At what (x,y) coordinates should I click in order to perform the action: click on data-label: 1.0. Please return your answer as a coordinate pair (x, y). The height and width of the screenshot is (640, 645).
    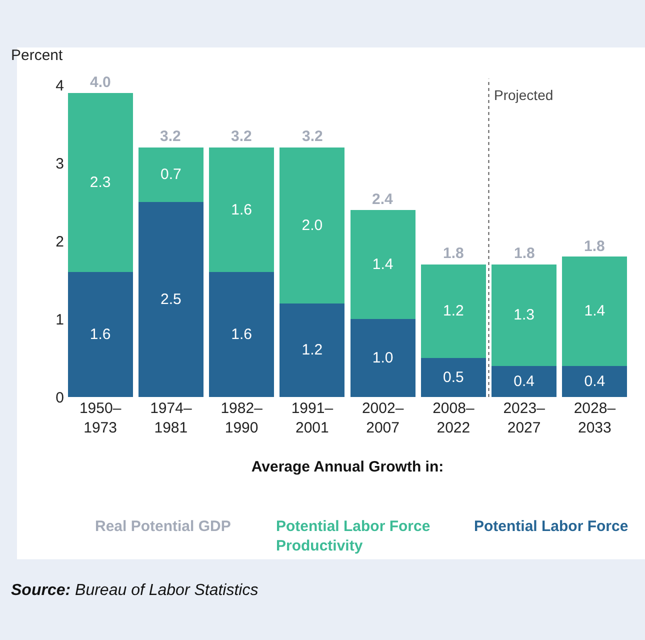
    Looking at the image, I should click on (383, 358).